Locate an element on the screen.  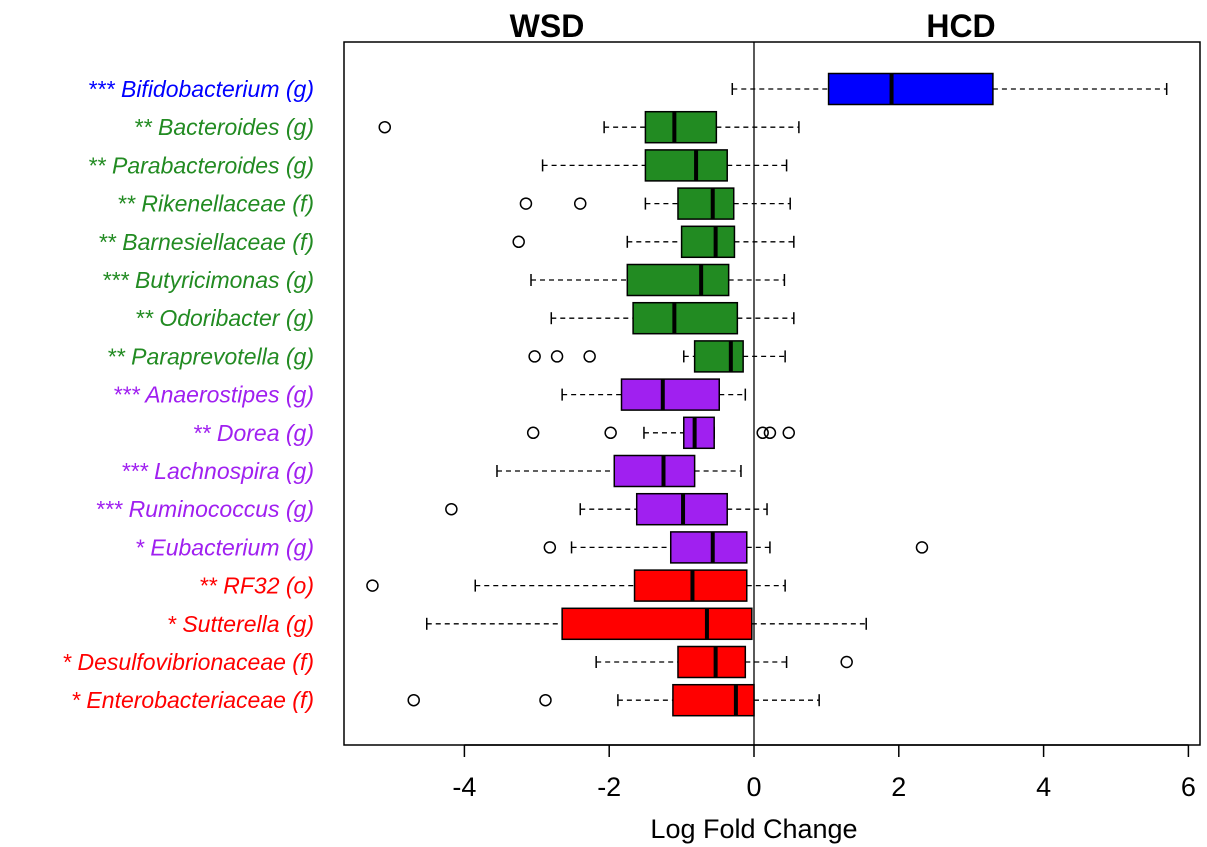
x-tick-label: 6 is located at coordinates (1188, 787).